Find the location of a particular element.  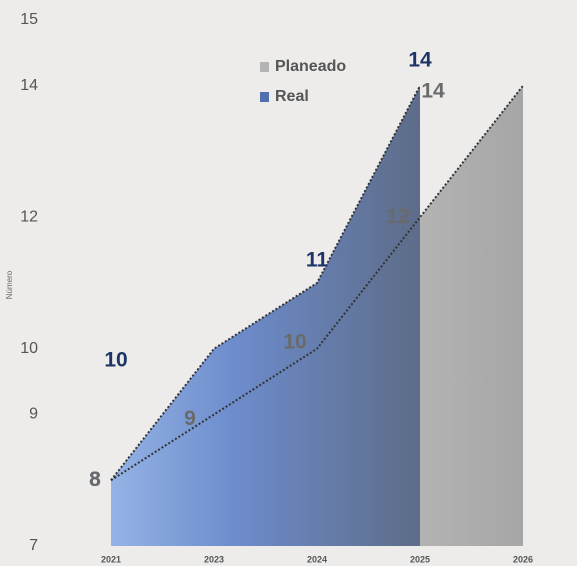

data-label: 8 is located at coordinates (95, 479).